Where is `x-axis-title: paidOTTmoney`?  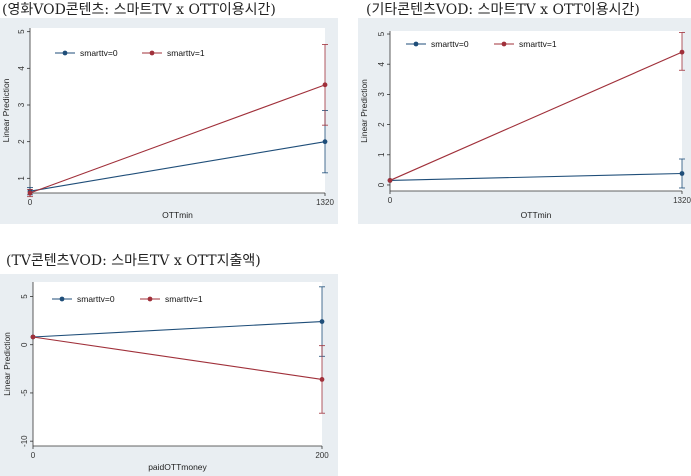
x-axis-title: paidOTTmoney is located at coordinates (177, 467).